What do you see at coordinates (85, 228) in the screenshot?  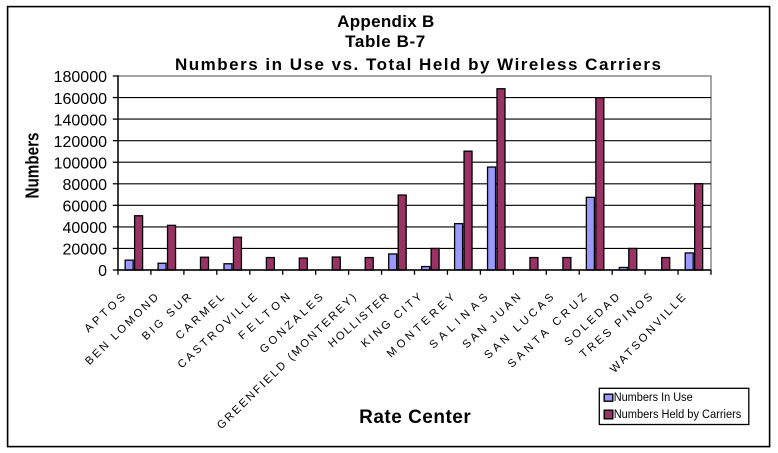 I see `svg-text: 40000` at bounding box center [85, 228].